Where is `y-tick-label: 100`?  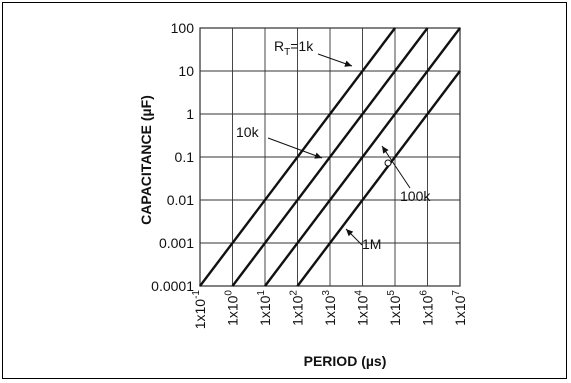
y-tick-label: 100 is located at coordinates (183, 28).